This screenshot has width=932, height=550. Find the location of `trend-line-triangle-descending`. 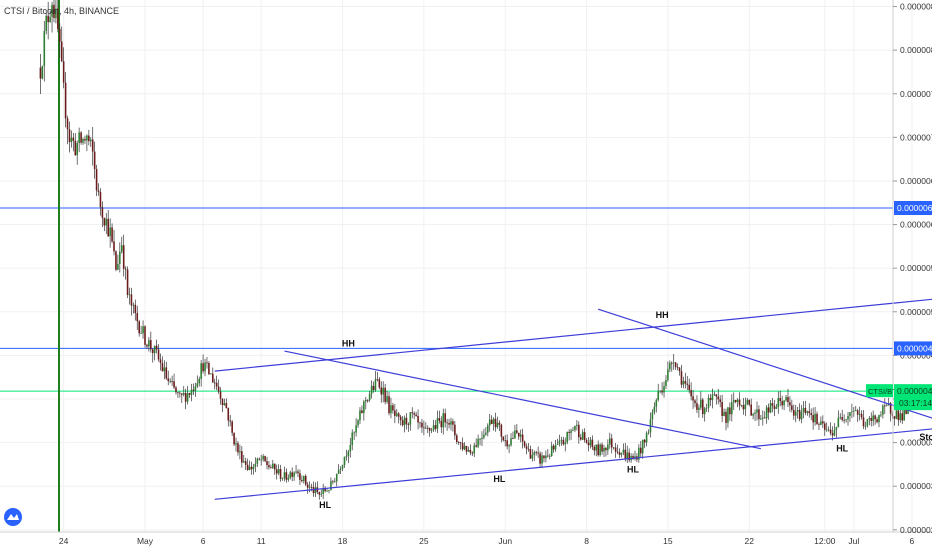

trend-line-triangle-descending is located at coordinates (522, 400).